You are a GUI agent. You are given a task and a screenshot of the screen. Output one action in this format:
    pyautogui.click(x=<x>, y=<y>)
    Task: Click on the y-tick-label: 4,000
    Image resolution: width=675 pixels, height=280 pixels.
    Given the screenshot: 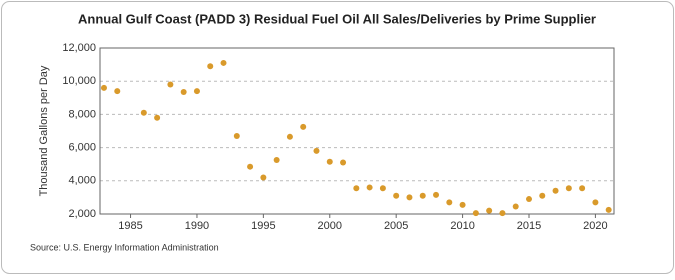 What is the action you would take?
    pyautogui.click(x=82, y=181)
    